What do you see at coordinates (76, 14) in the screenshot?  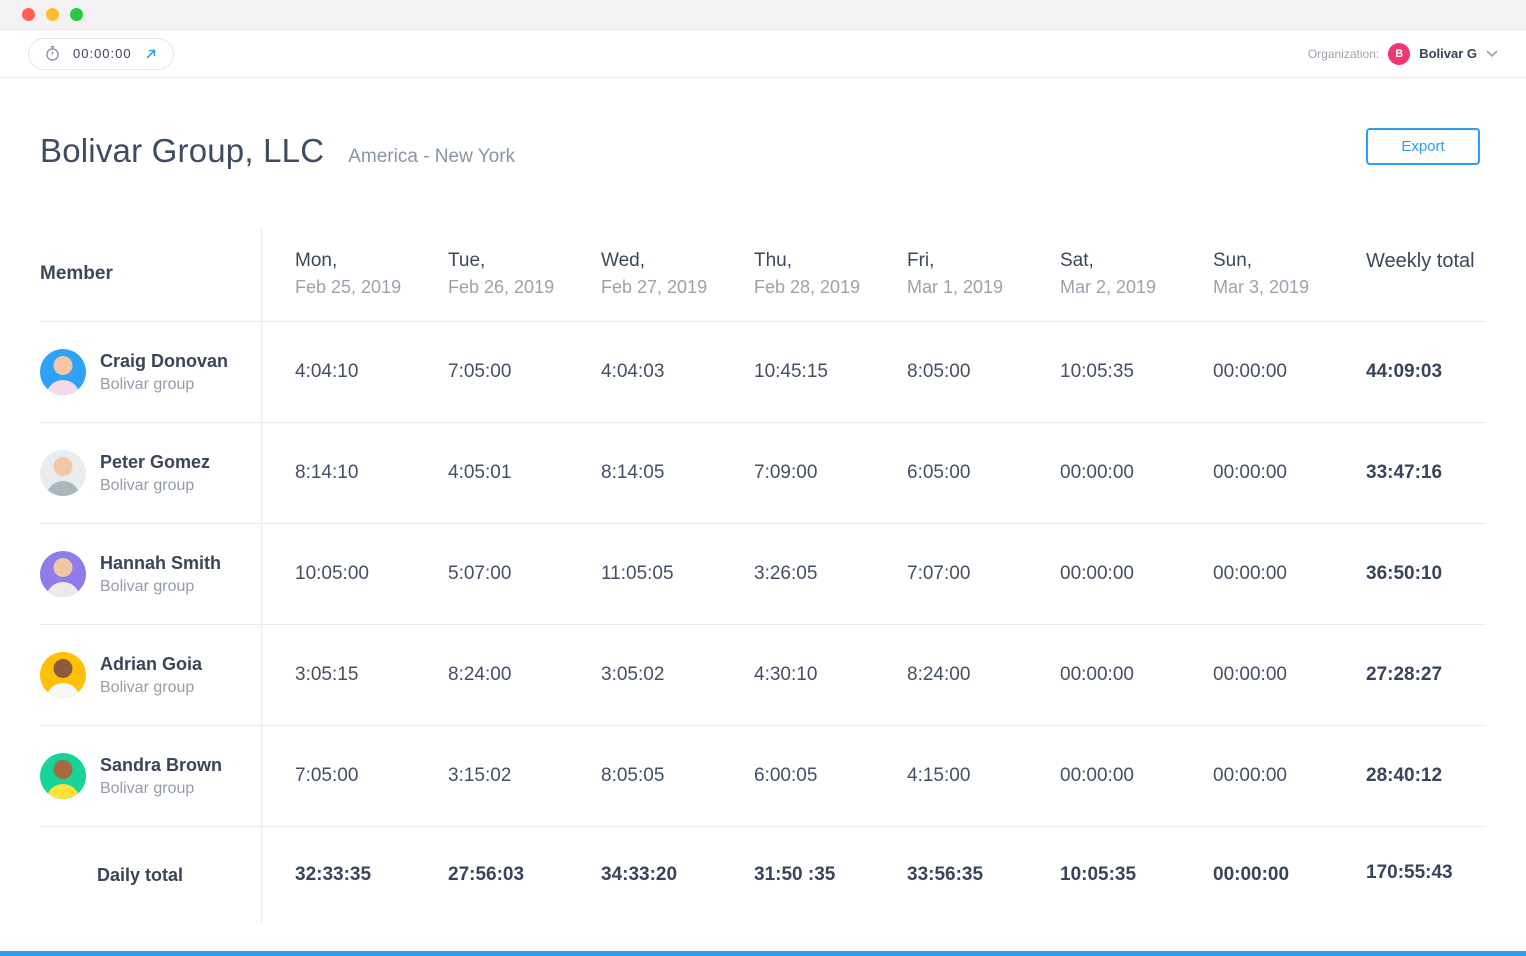 I see `zoom-window-button` at bounding box center [76, 14].